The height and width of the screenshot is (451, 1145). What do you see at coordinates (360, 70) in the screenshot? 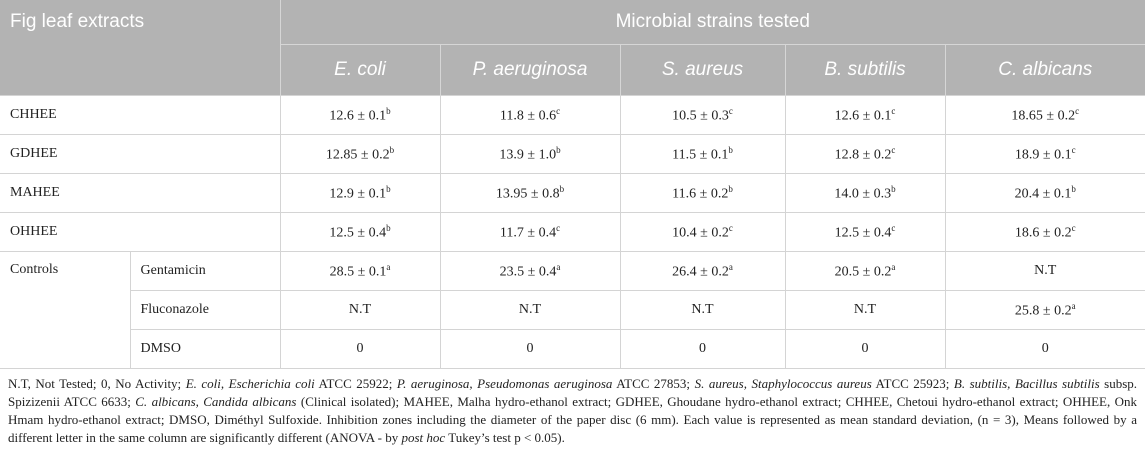
I see `column-header: E. coli` at bounding box center [360, 70].